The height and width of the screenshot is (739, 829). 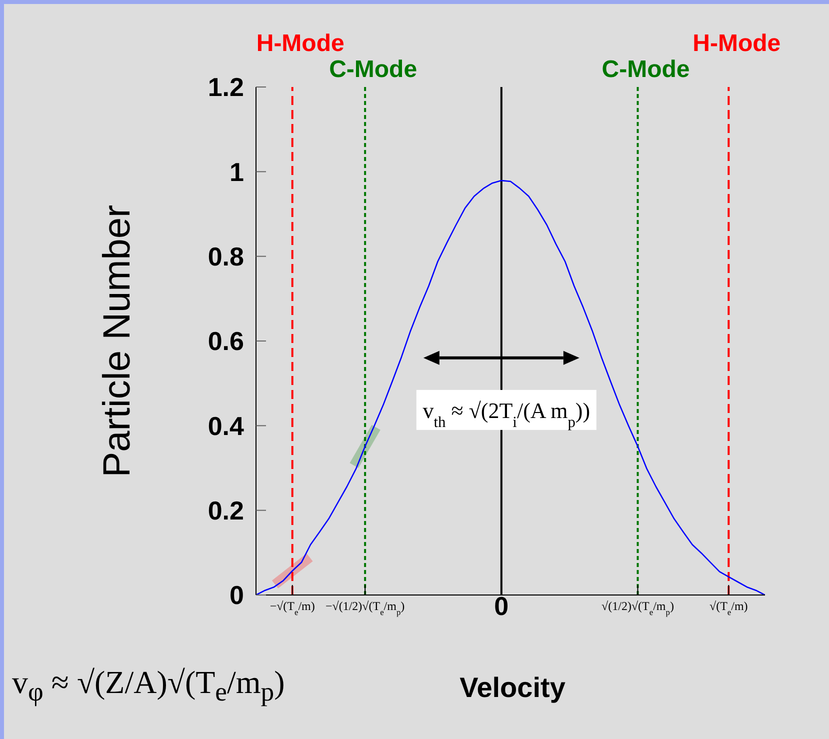 What do you see at coordinates (237, 171) in the screenshot?
I see `y-tick-label: 1` at bounding box center [237, 171].